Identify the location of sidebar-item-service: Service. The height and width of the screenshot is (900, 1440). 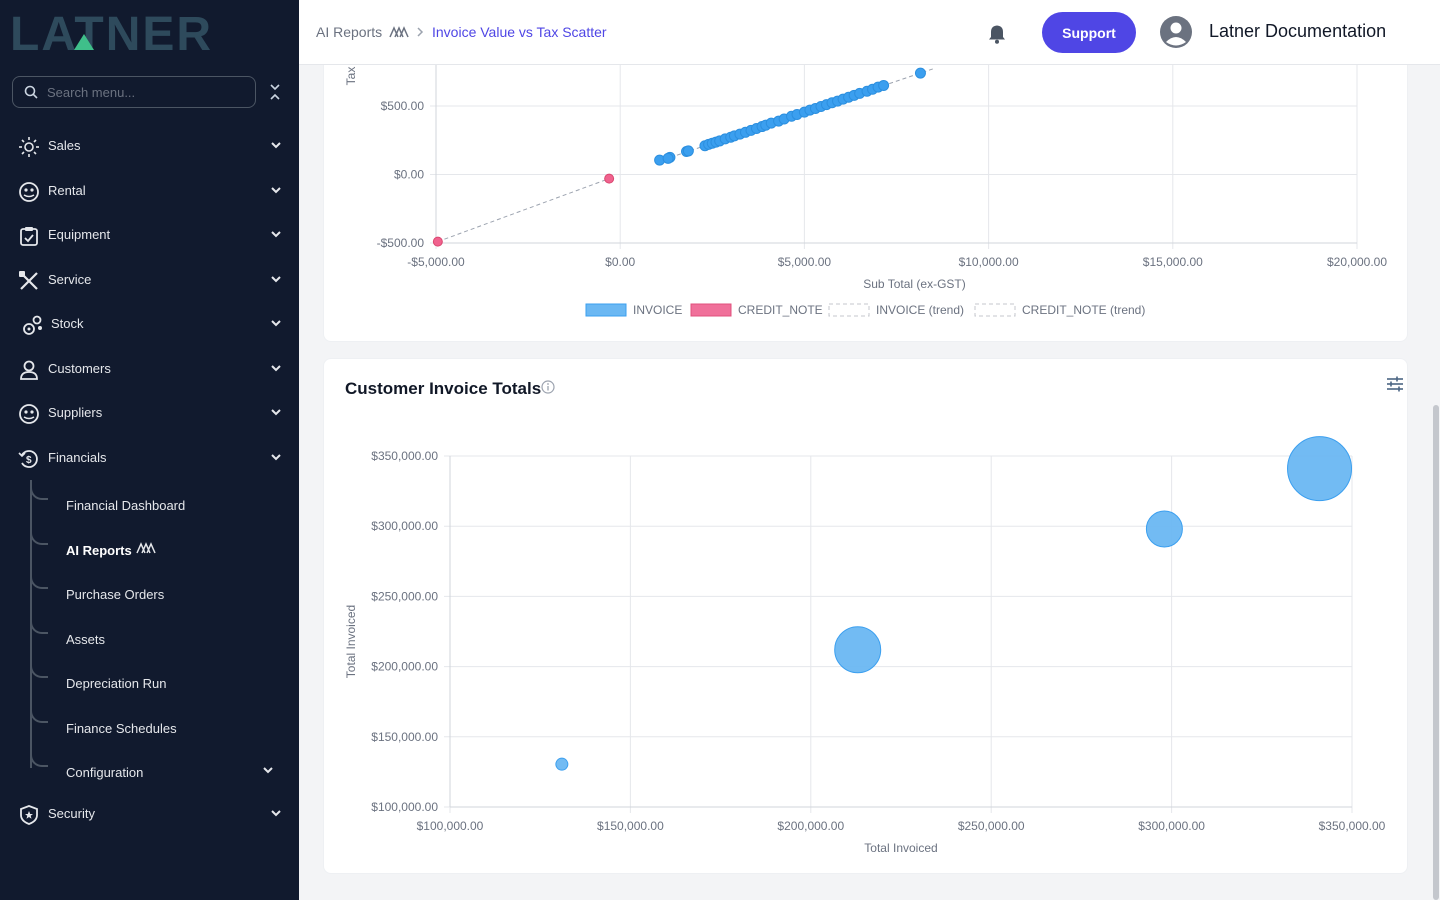
(149, 280).